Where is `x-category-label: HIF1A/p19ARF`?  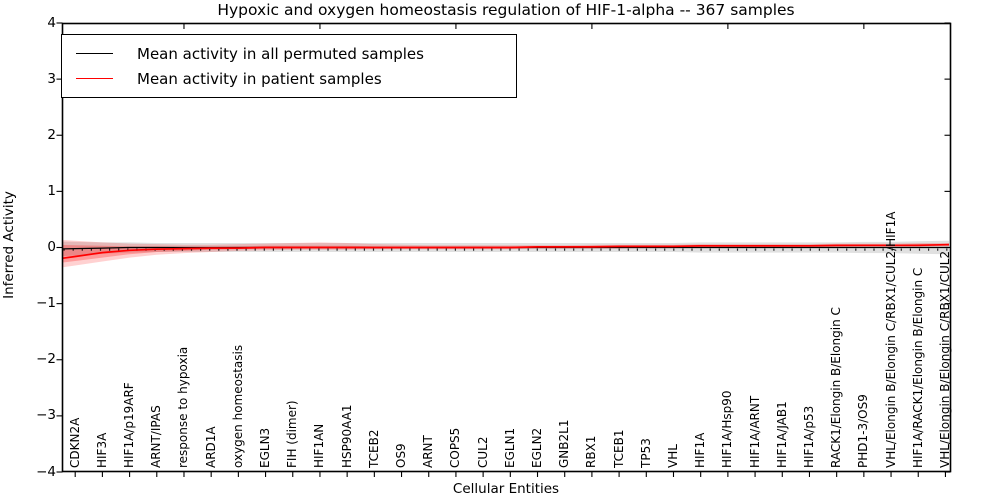 x-category-label: HIF1A/p19ARF is located at coordinates (129, 425).